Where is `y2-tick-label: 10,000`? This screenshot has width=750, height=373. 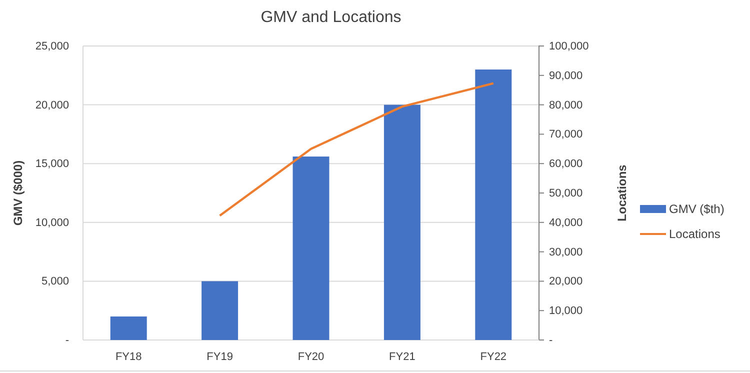
y2-tick-label: 10,000 is located at coordinates (566, 311).